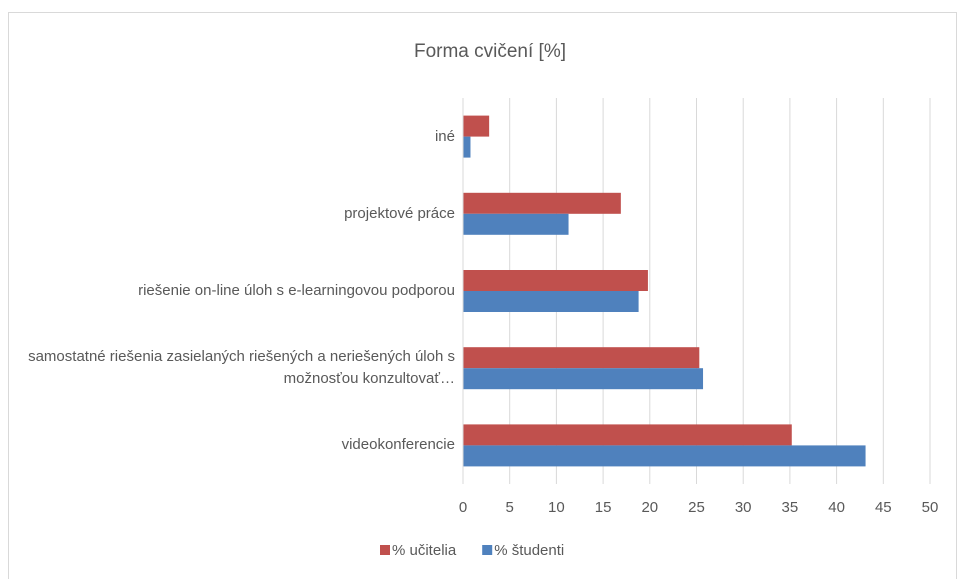  I want to click on x-tick-label: 10, so click(556, 507).